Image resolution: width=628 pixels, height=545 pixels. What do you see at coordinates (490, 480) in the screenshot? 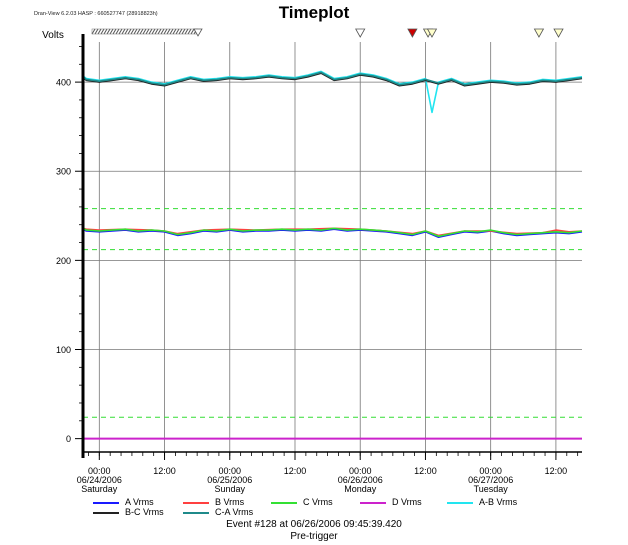
I see `x-tick-date: 06/27/2006` at bounding box center [490, 480].